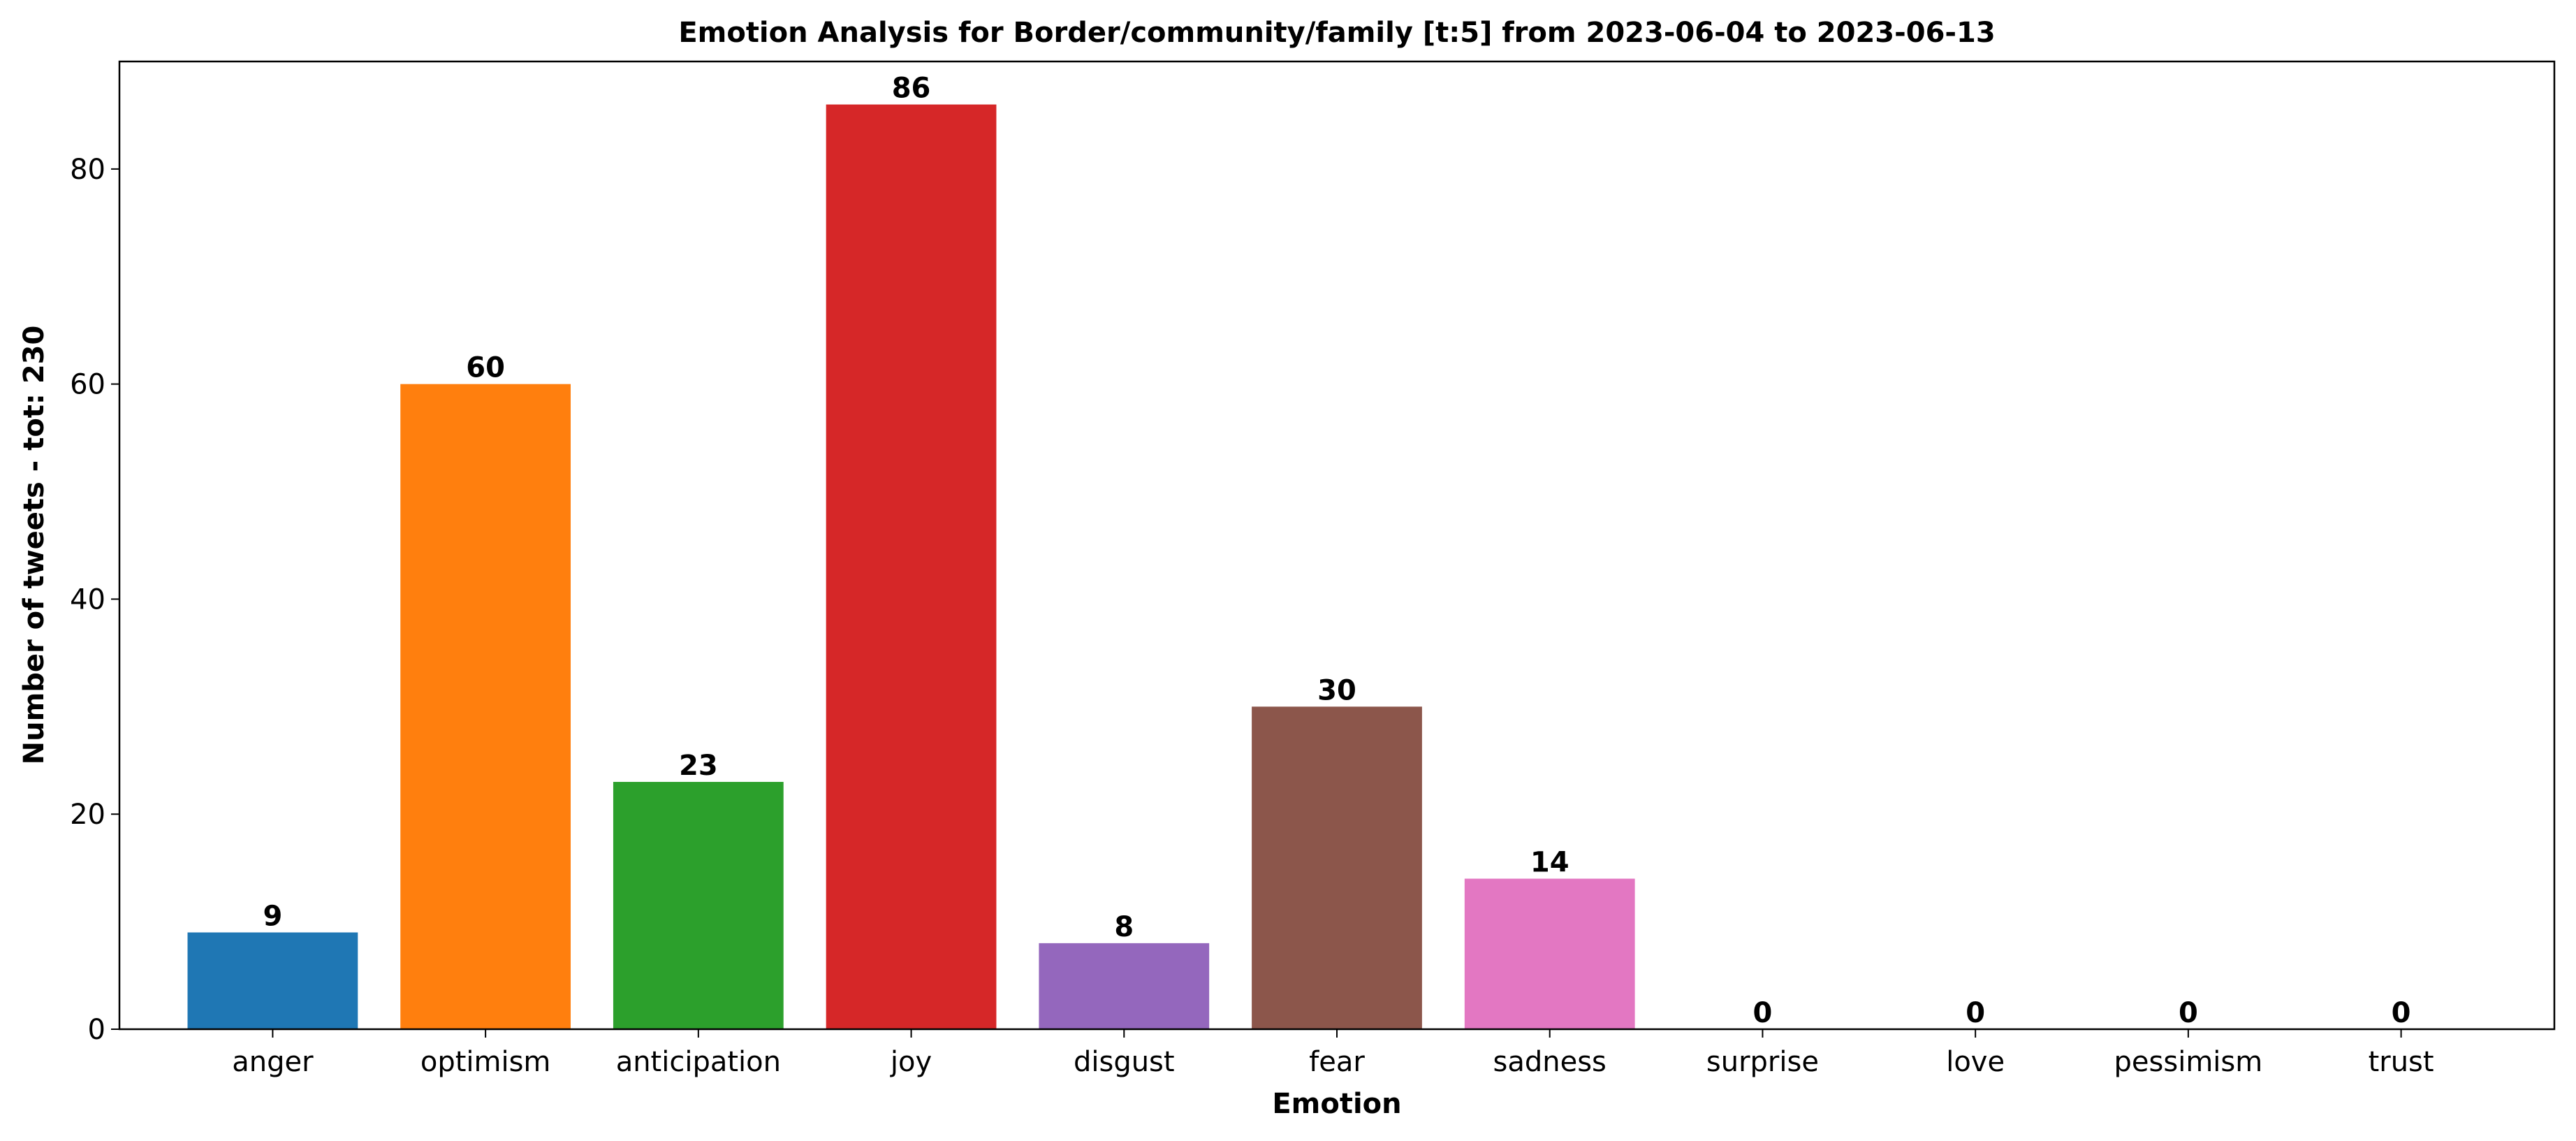 This screenshot has width=2576, height=1141. I want to click on x-tick-label-anger: anger, so click(273, 1062).